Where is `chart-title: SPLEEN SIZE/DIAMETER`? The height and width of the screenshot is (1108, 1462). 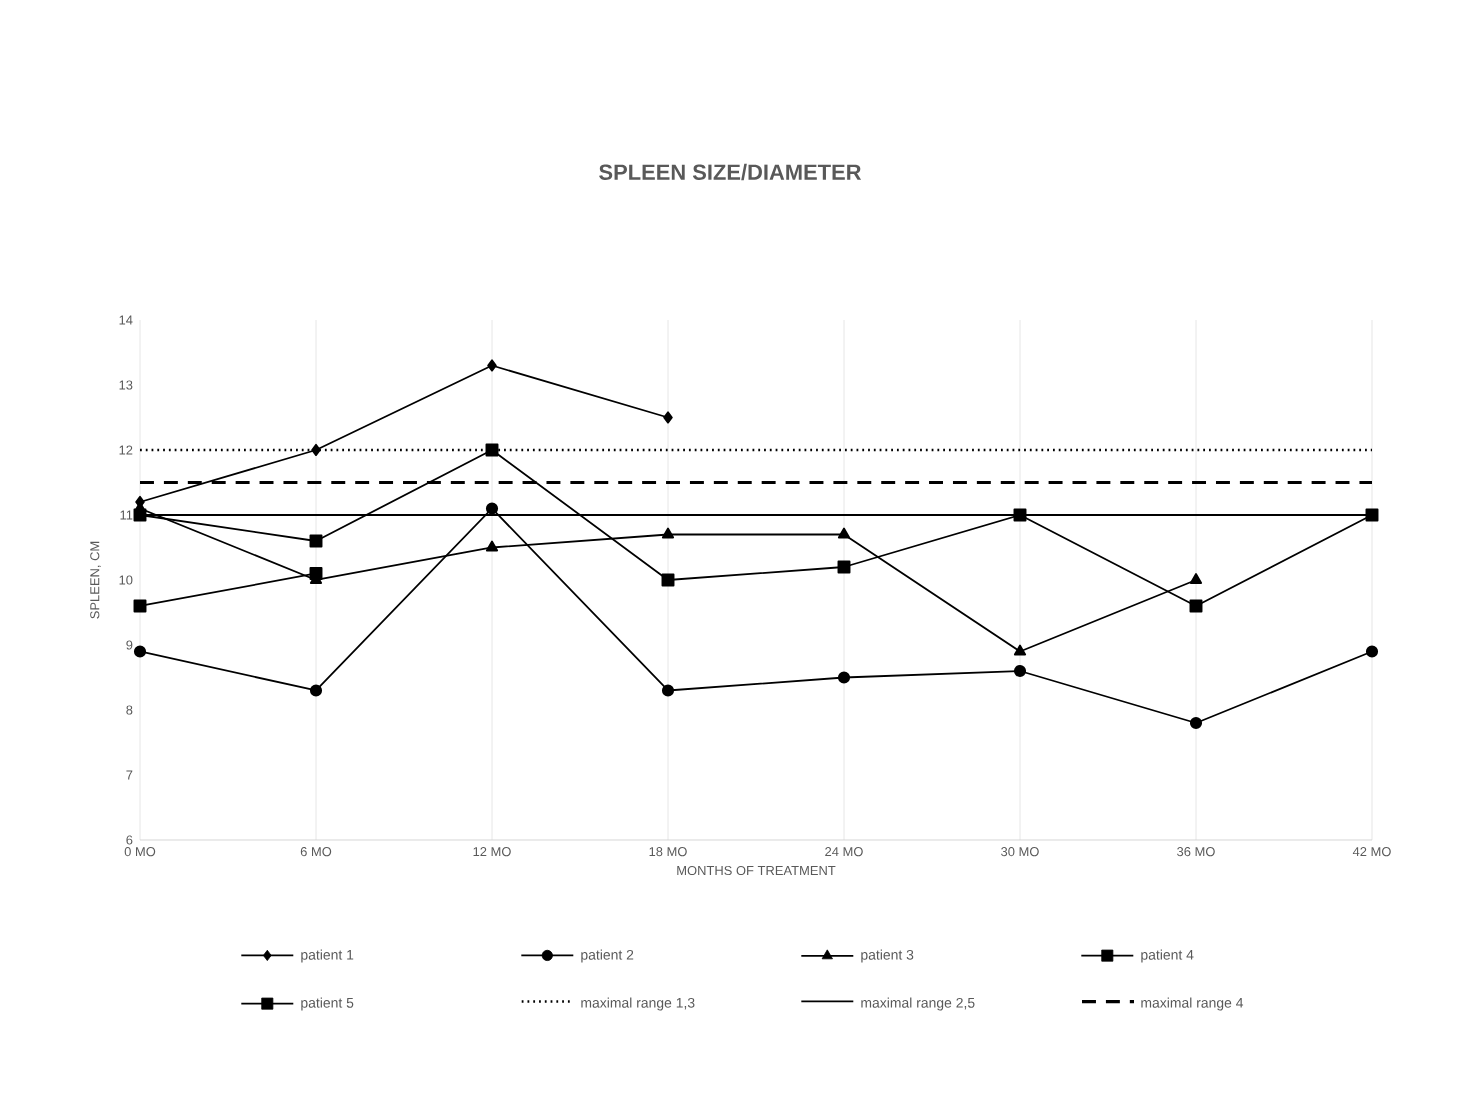 chart-title: SPLEEN SIZE/DIAMETER is located at coordinates (730, 172).